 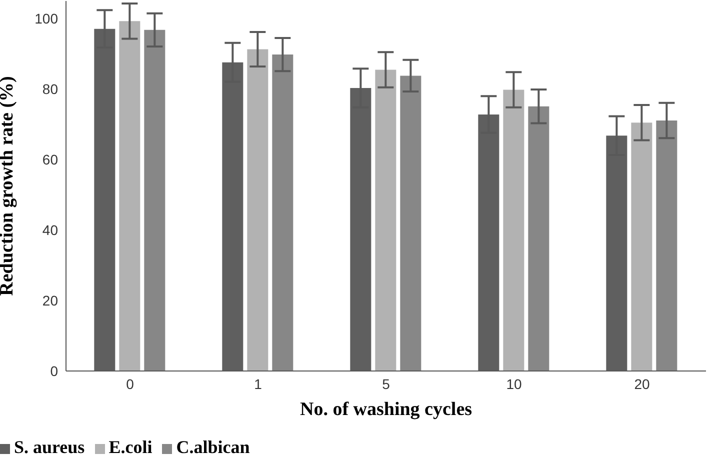 What do you see at coordinates (130, 384) in the screenshot?
I see `x-tick-label: 0` at bounding box center [130, 384].